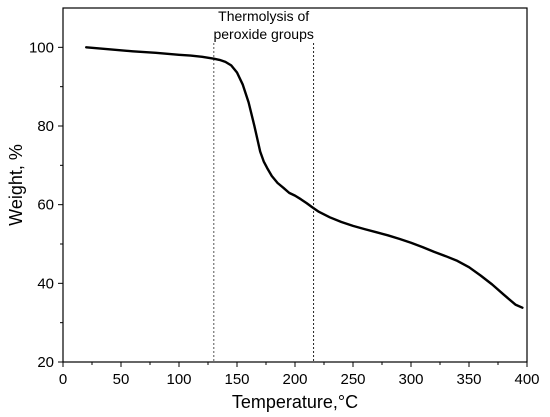 The width and height of the screenshot is (550, 417). I want to click on y-tick-label: 20, so click(45, 362).